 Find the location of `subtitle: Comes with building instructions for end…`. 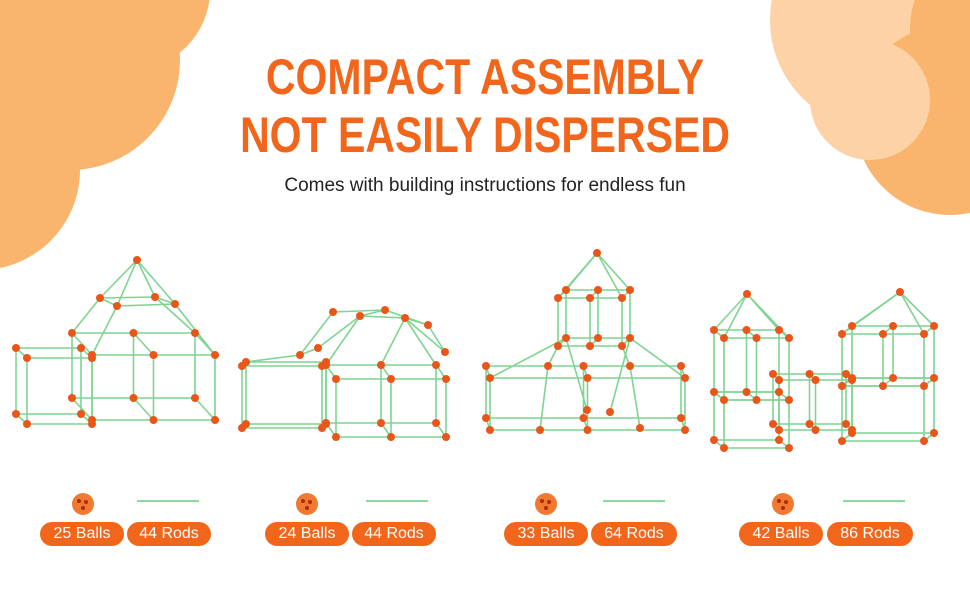

subtitle: Comes with building instructions for end… is located at coordinates (485, 185).